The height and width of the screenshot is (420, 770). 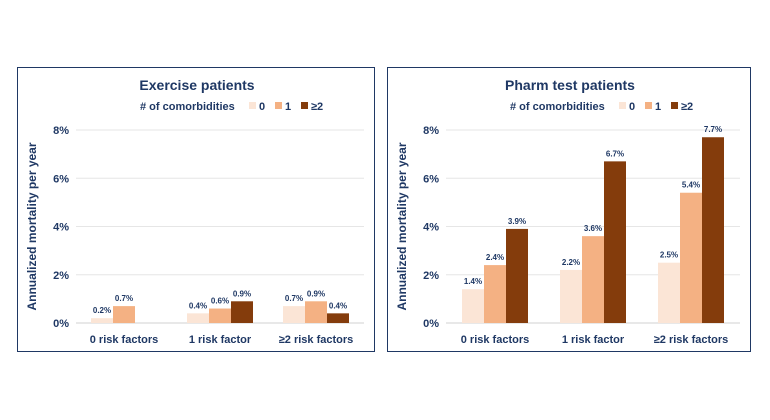 What do you see at coordinates (691, 185) in the screenshot?
I see `data-label: 5.4%` at bounding box center [691, 185].